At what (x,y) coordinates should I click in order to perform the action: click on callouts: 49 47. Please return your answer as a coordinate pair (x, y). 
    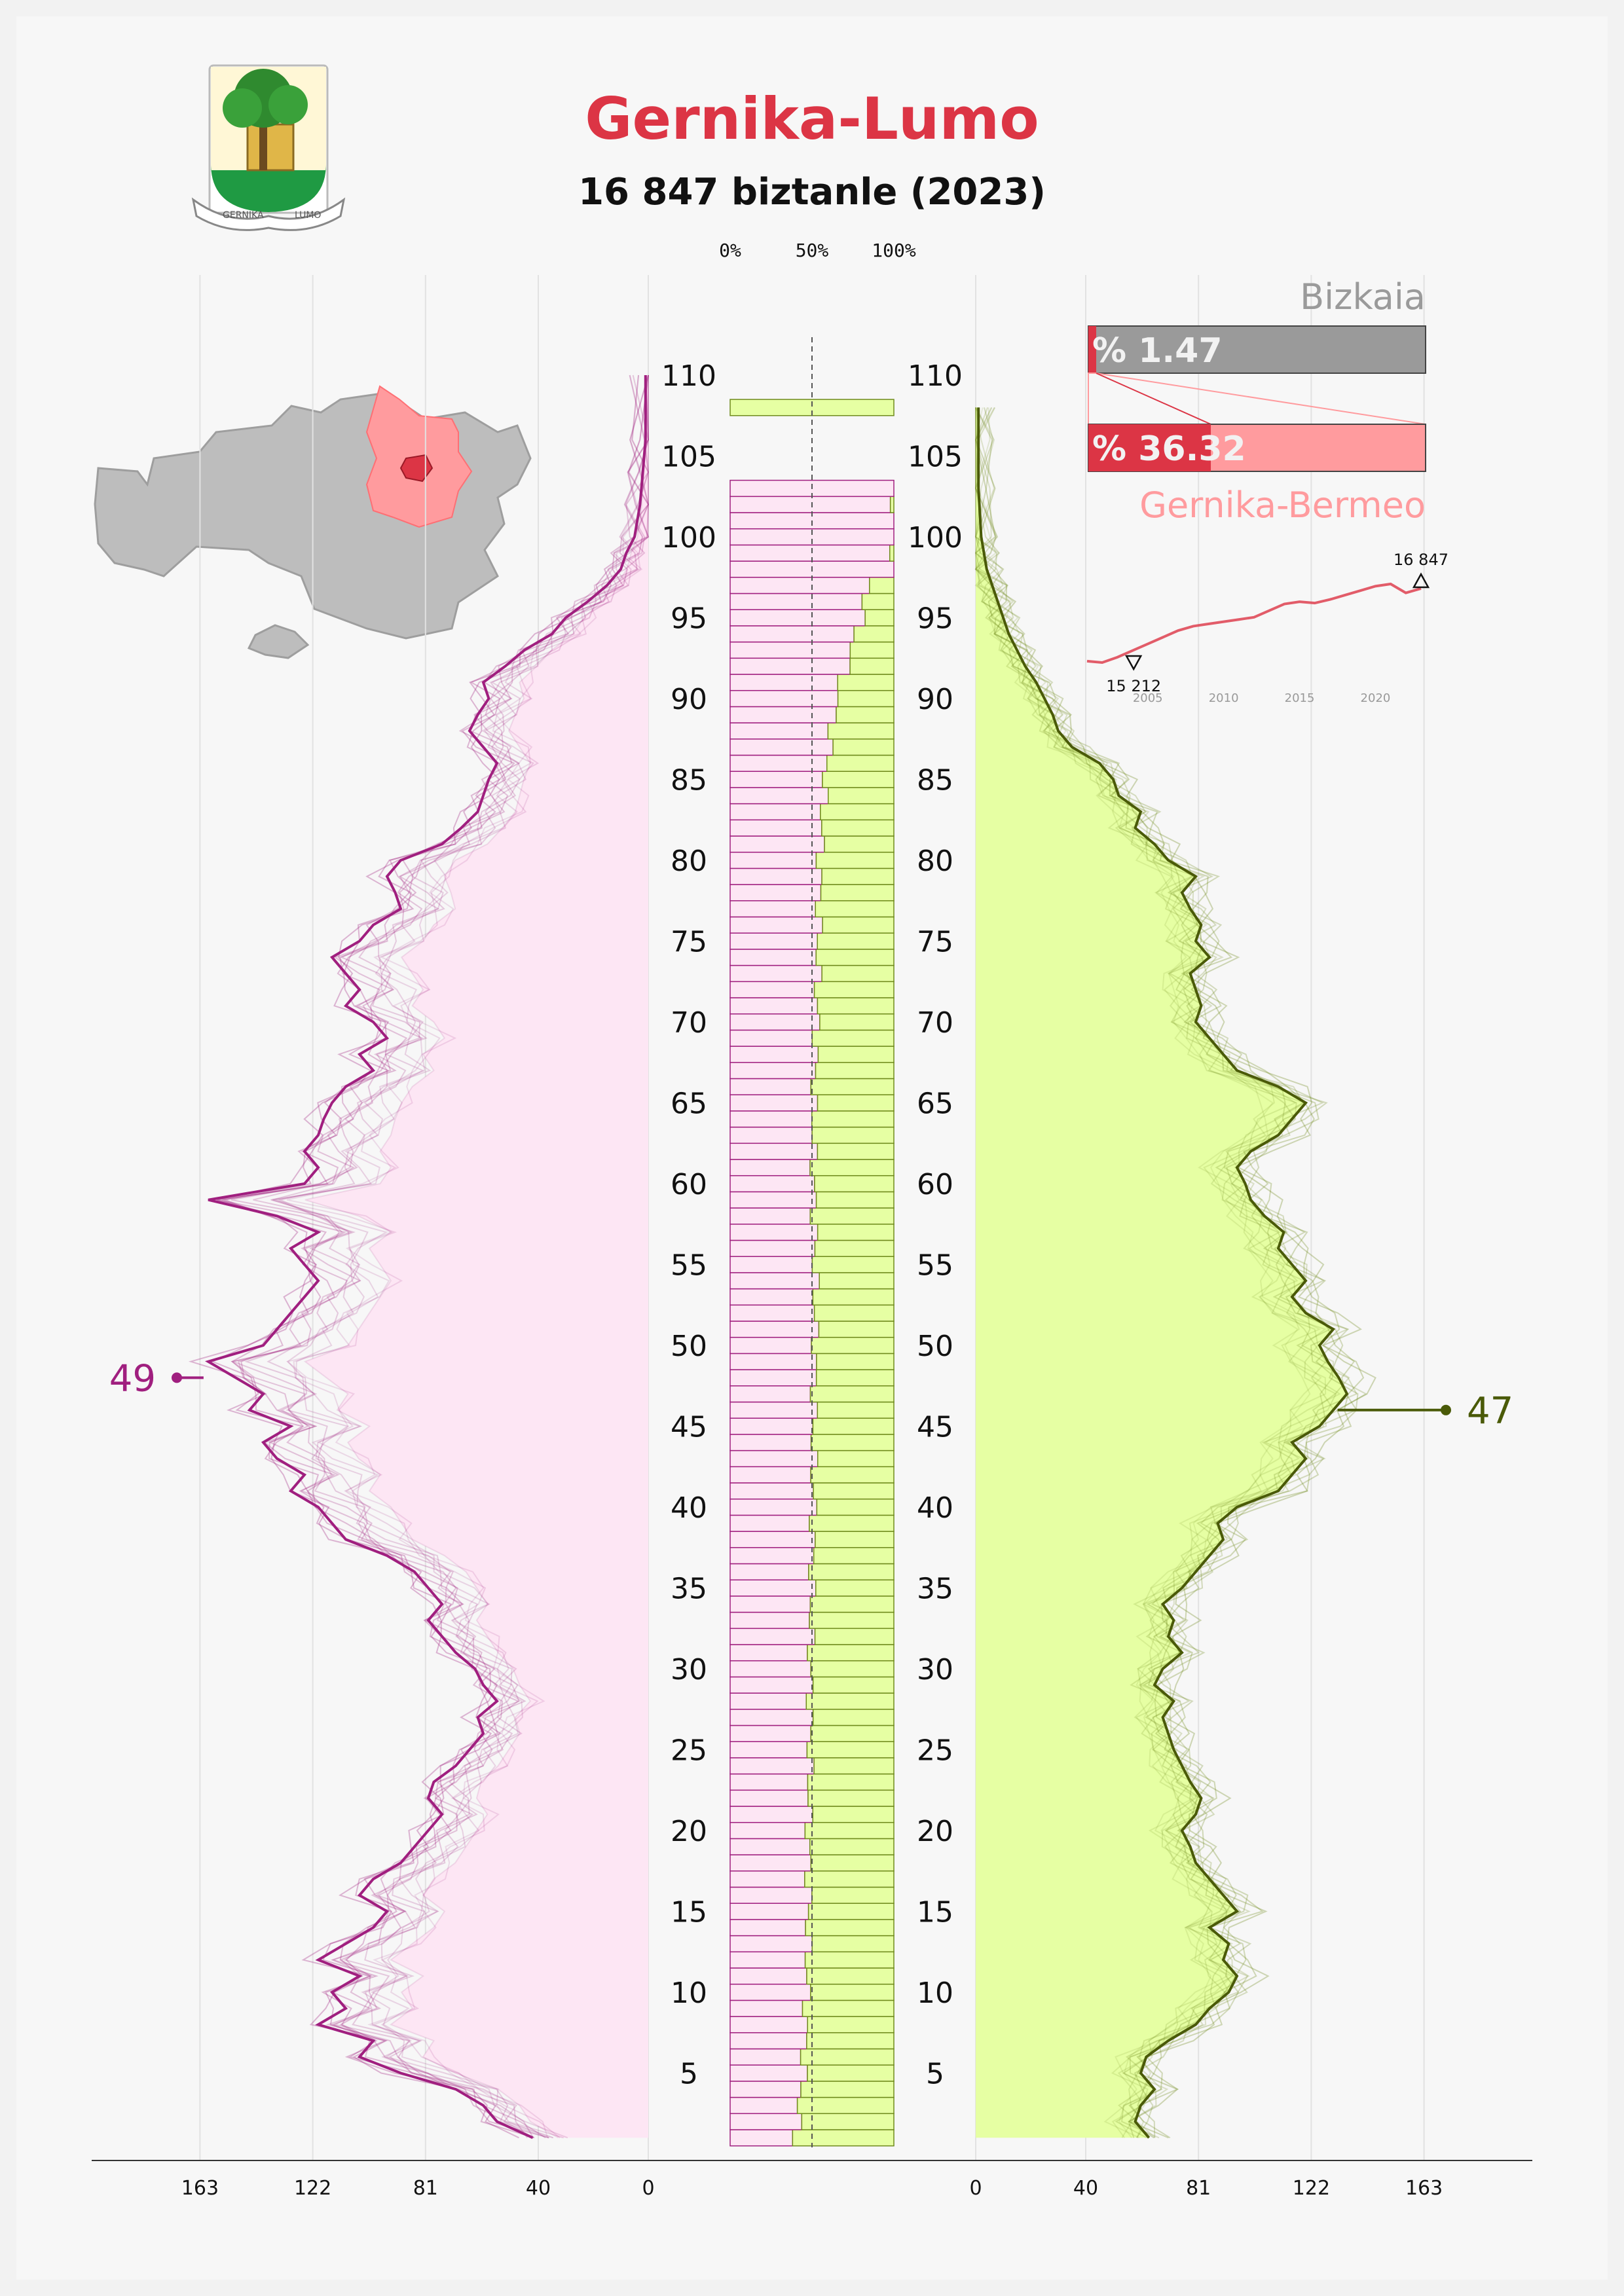
    Looking at the image, I should click on (811, 1394).